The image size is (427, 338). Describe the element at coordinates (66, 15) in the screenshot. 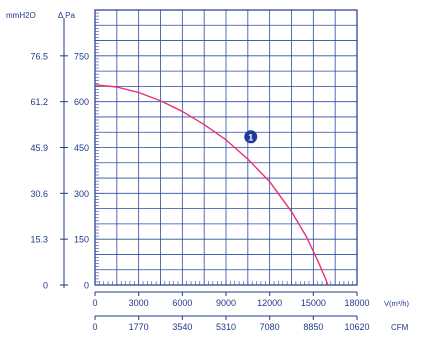

I see `y-axis-unit-pa: Δ Pa` at that location.